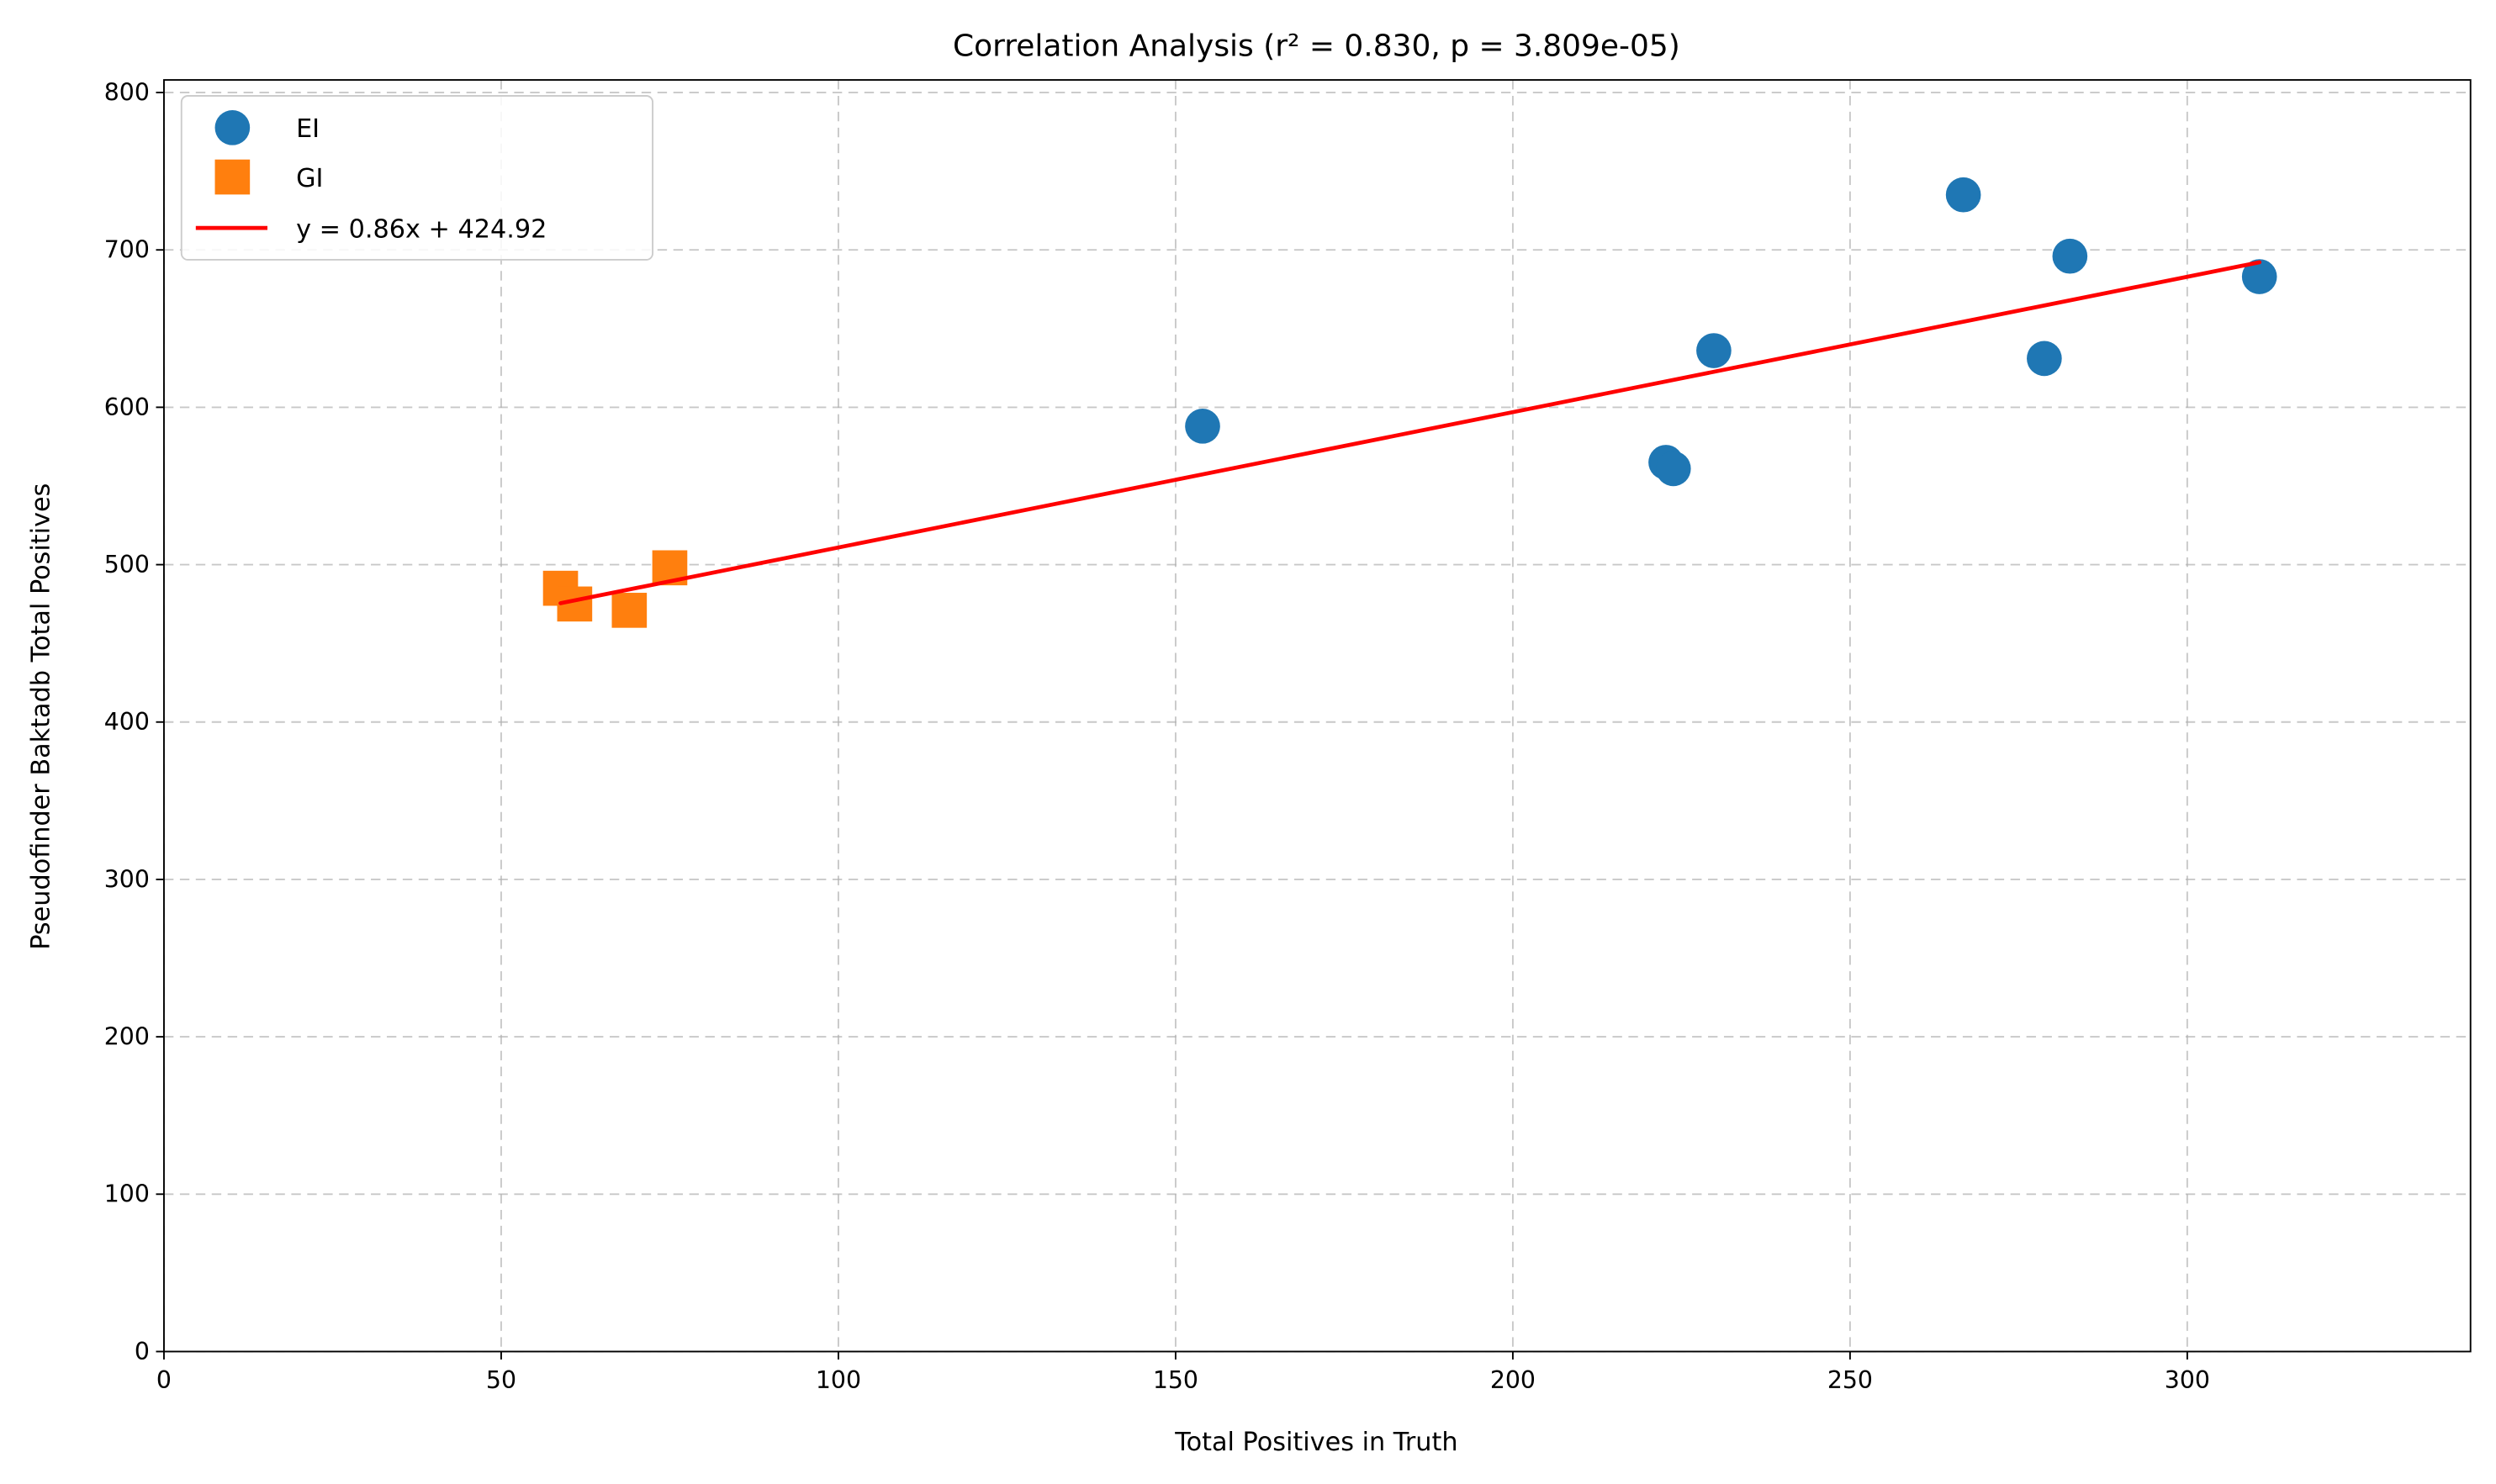 The height and width of the screenshot is (1484, 2496). Describe the element at coordinates (164, 1380) in the screenshot. I see `x-tick-label: 0` at that location.